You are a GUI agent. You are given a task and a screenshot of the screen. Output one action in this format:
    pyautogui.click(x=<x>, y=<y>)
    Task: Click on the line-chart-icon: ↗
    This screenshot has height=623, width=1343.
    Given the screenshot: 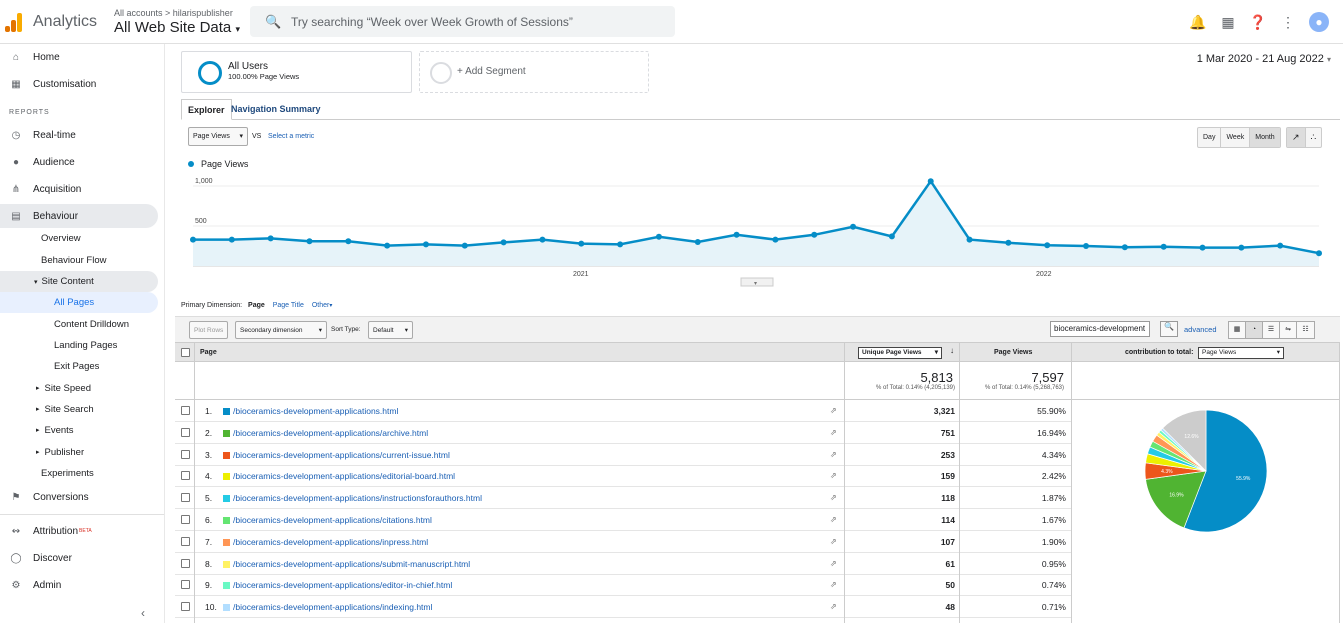 What is the action you would take?
    pyautogui.click(x=1296, y=137)
    